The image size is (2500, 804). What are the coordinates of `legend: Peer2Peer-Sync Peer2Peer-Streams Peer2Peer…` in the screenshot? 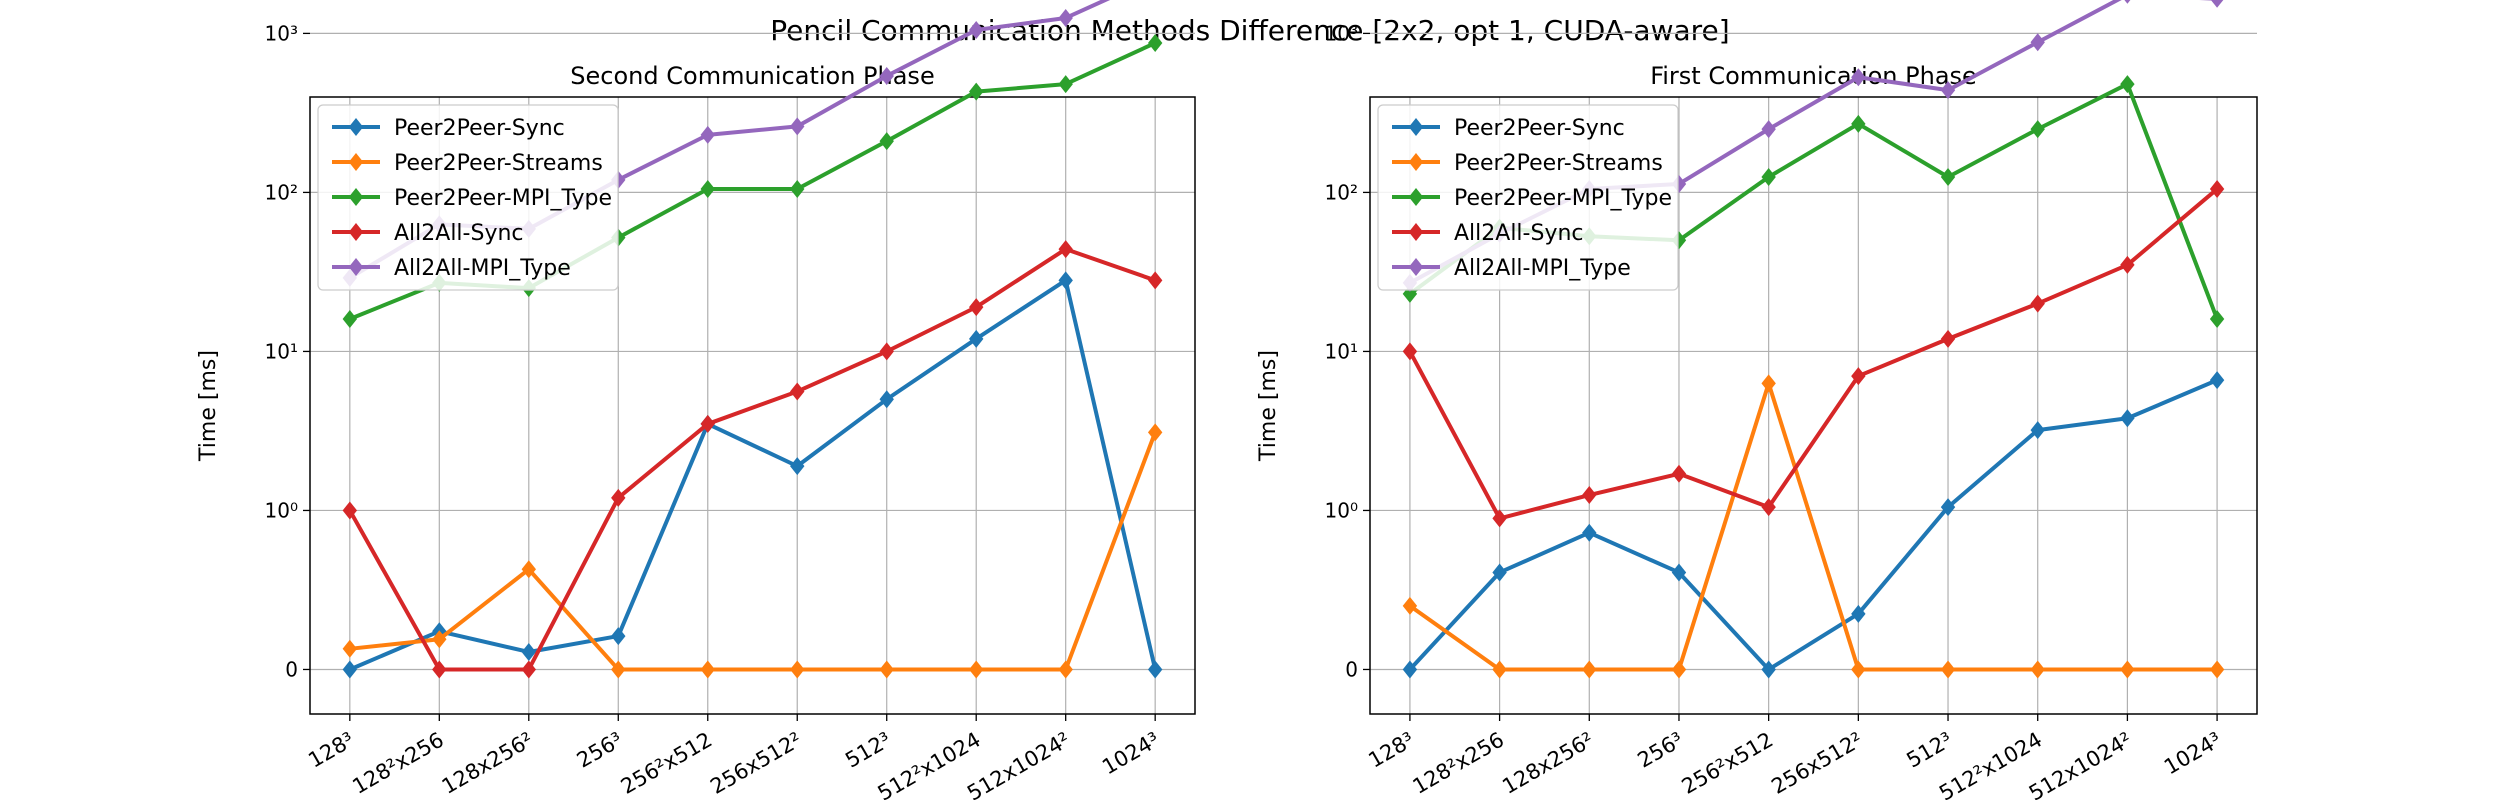 It's located at (1528, 197).